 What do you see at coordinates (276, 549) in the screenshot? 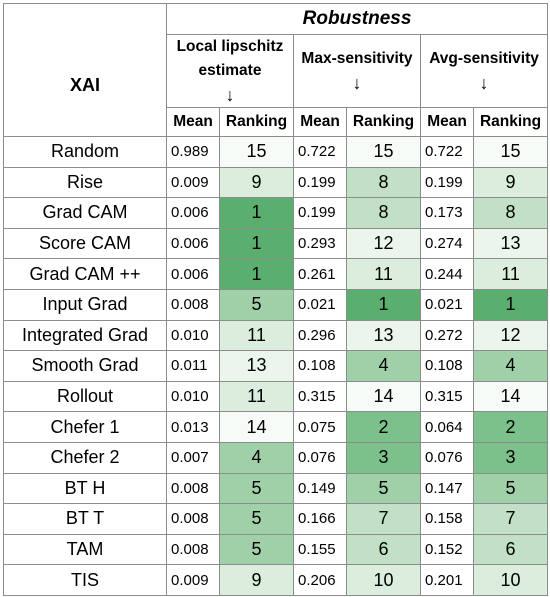
I see `table-row: TAM 0.008 5 0.155 6 0.152 6` at bounding box center [276, 549].